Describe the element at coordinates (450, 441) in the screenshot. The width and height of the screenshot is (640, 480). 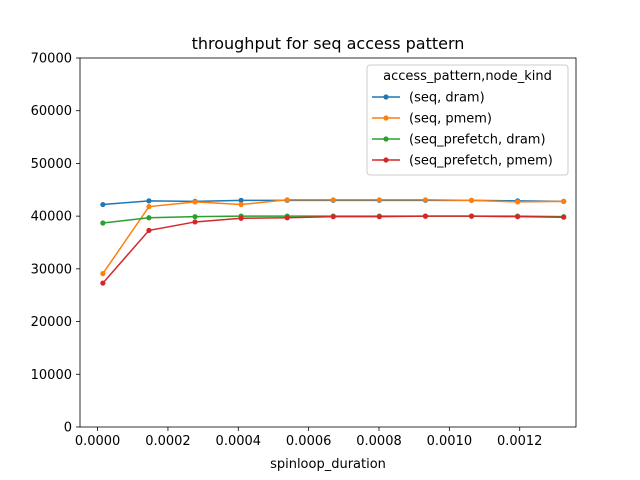
I see `x-tick-label: 0.0010` at that location.